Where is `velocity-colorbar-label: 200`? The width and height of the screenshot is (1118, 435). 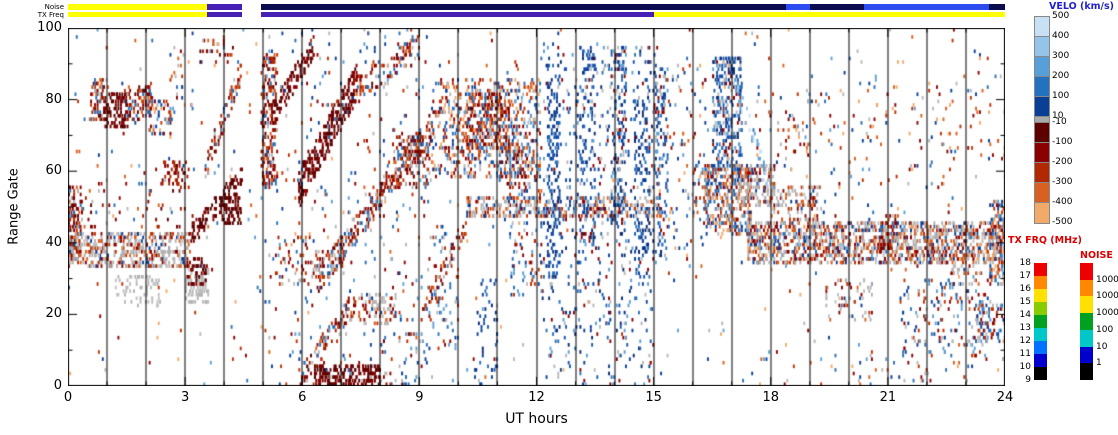 velocity-colorbar-label: 200 is located at coordinates (1061, 76).